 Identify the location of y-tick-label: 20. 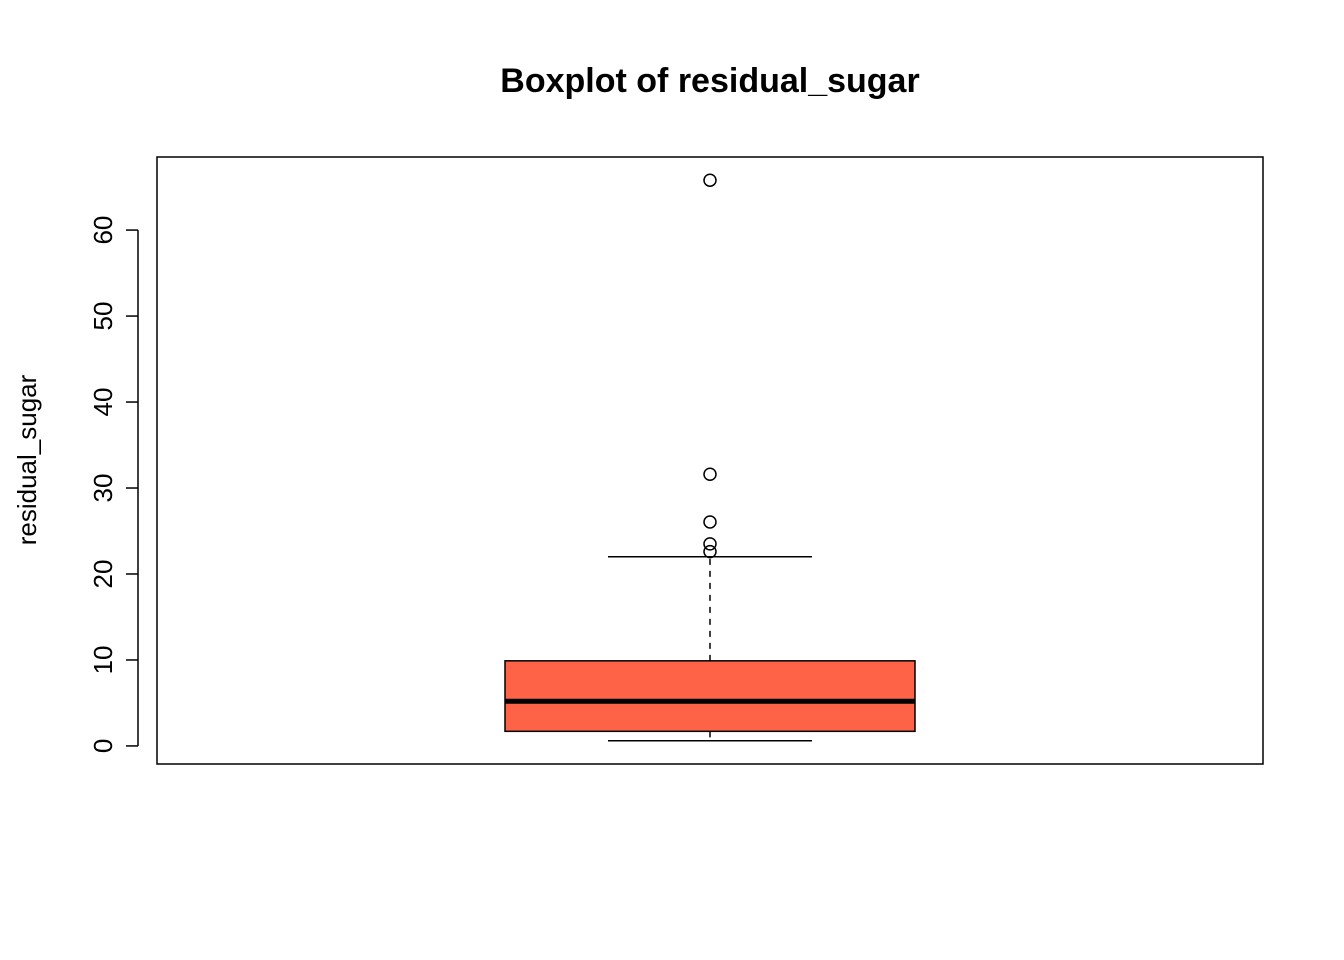
(103, 574).